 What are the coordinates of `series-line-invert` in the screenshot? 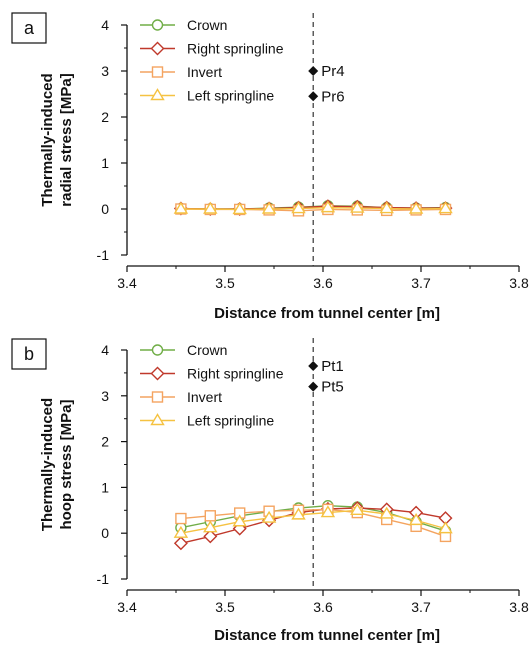 It's located at (313, 523).